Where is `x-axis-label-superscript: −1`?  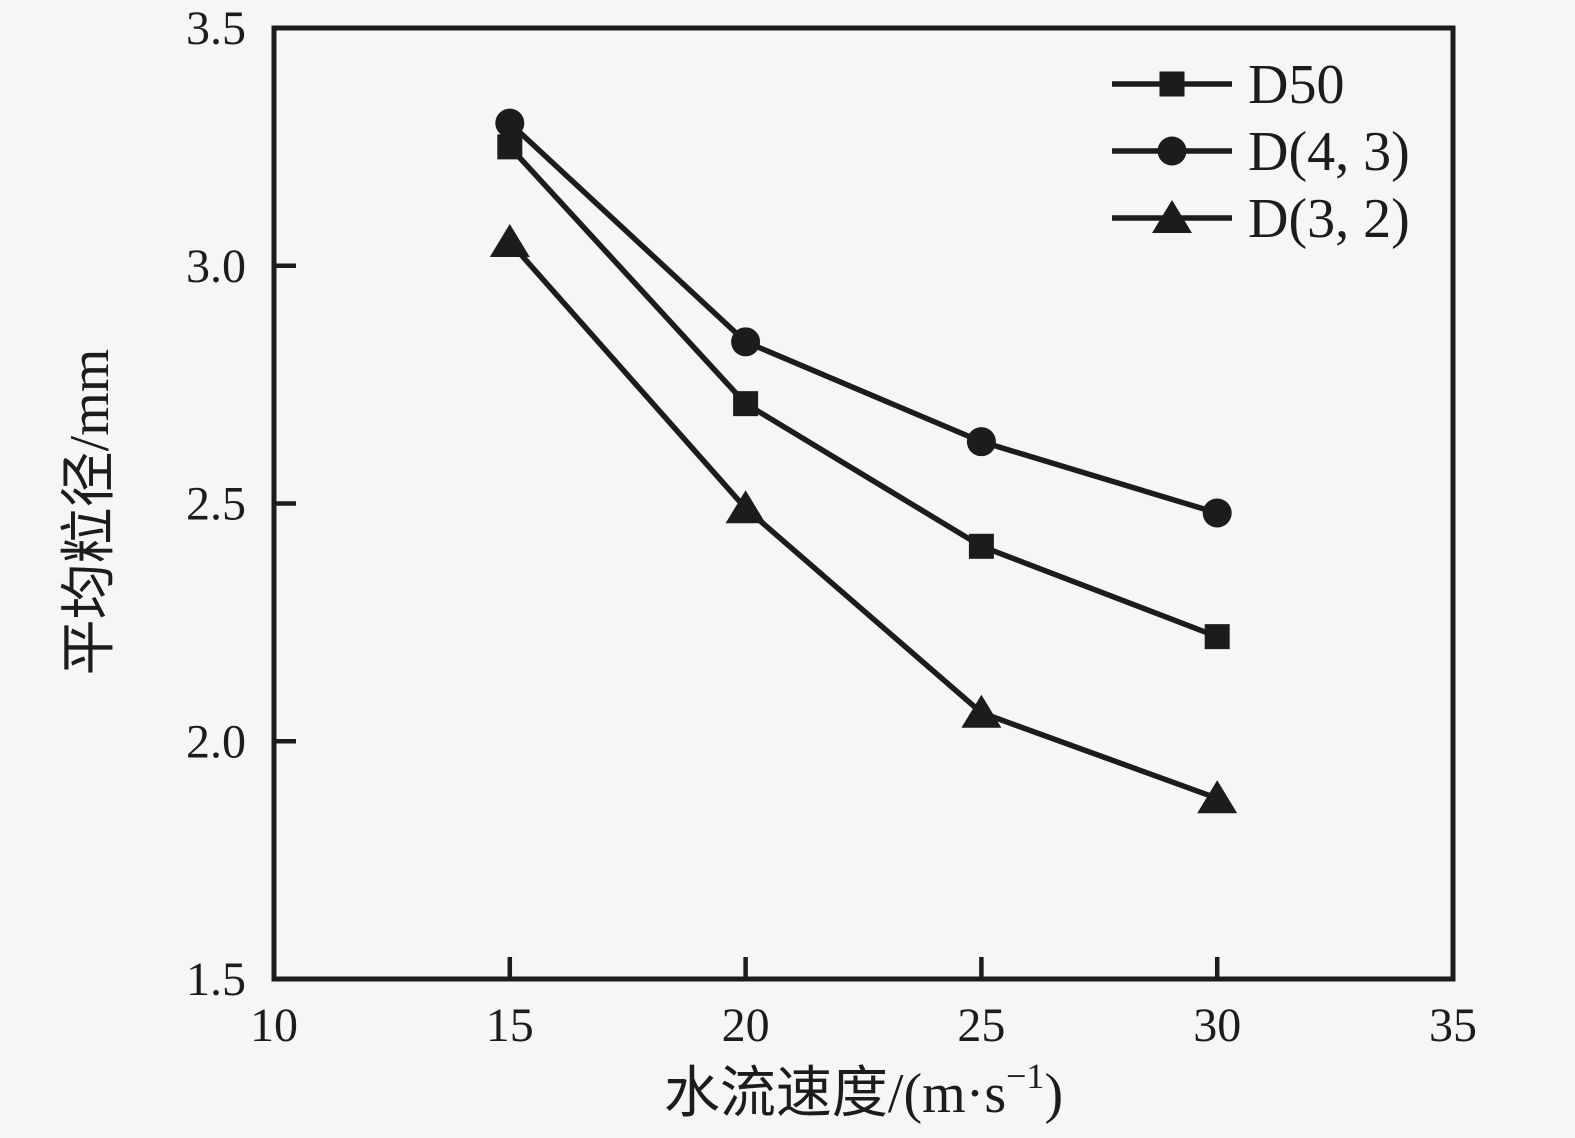
x-axis-label-superscript: −1 is located at coordinates (1025, 1076).